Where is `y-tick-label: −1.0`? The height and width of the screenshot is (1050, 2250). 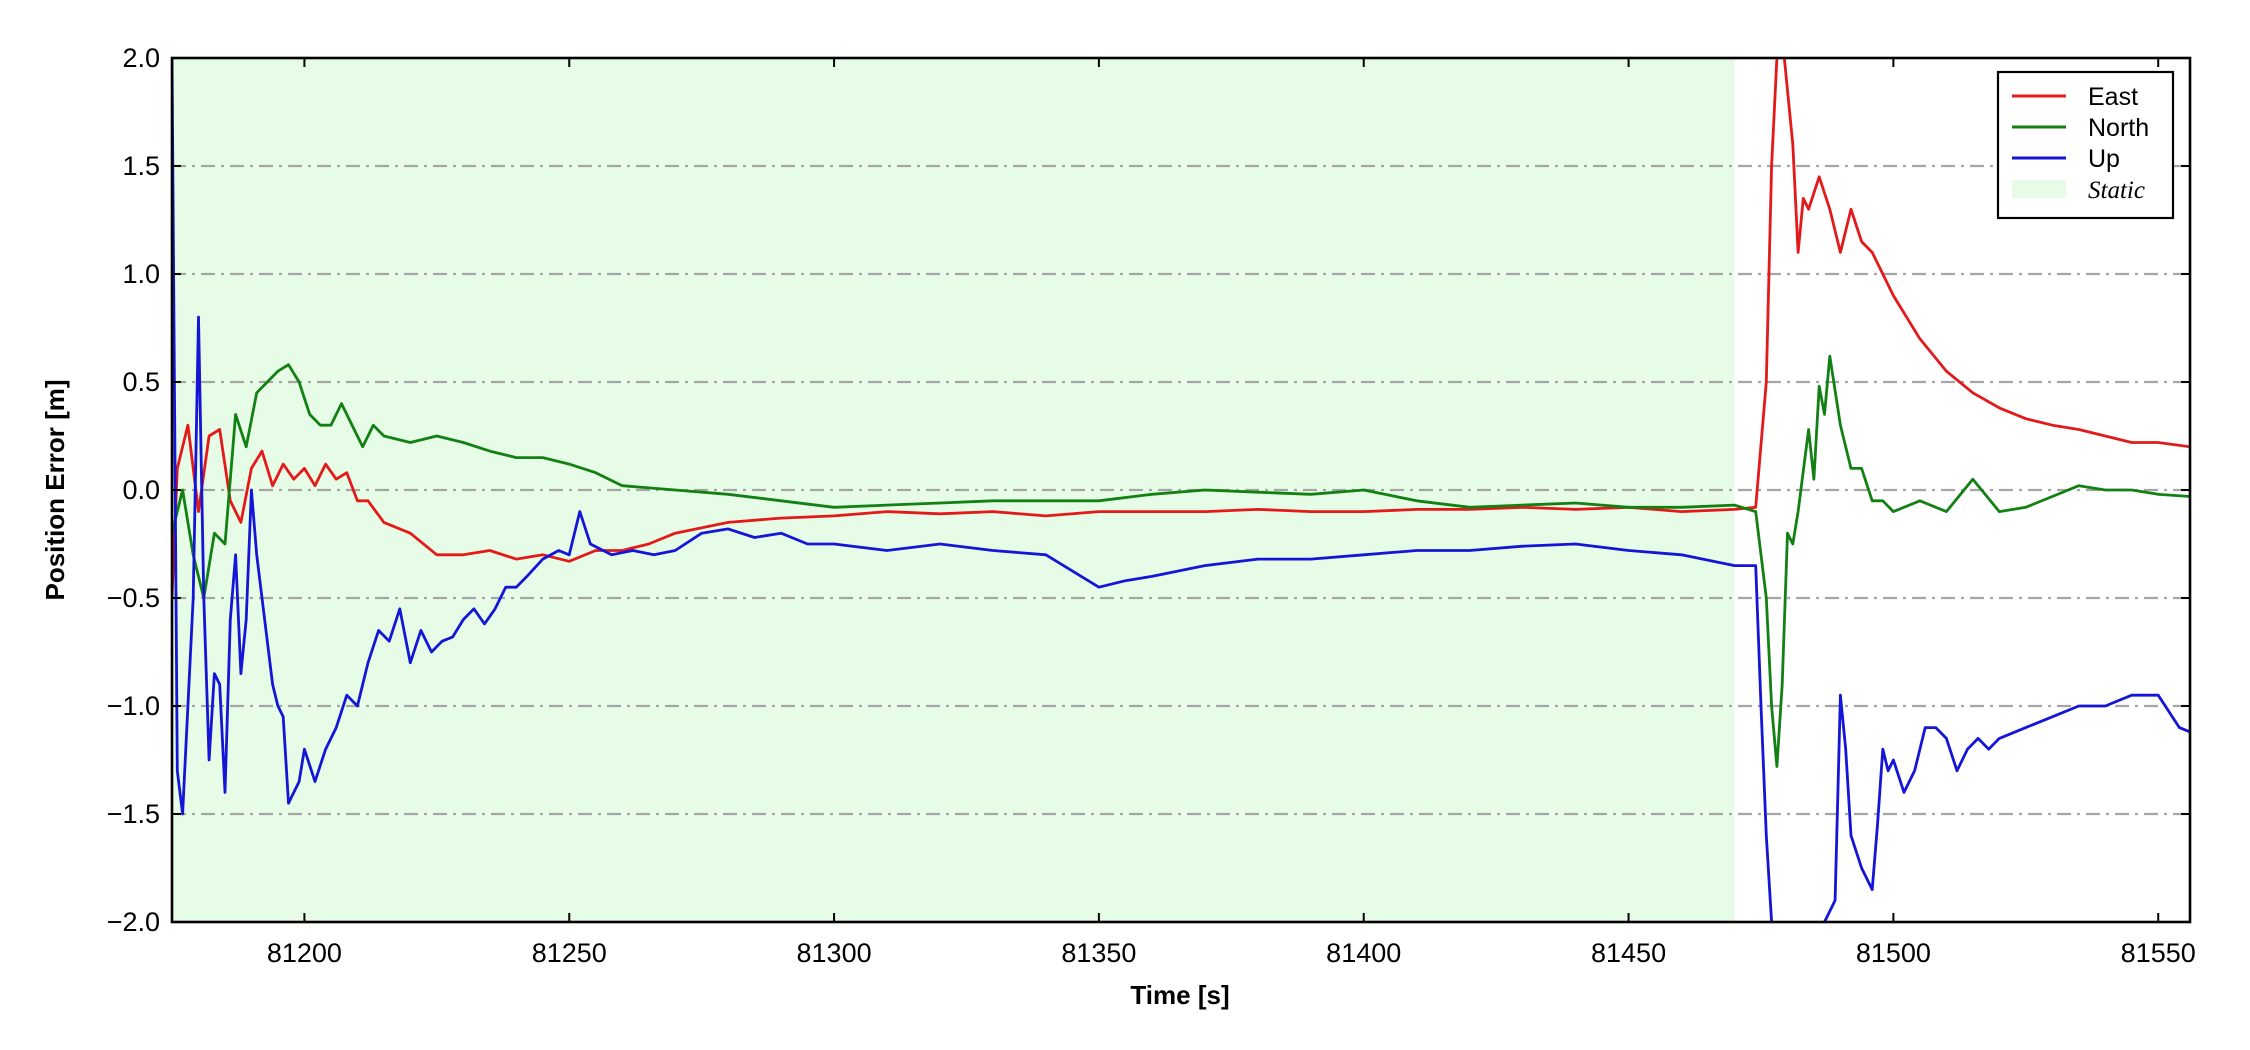
y-tick-label: −1.0 is located at coordinates (133, 706).